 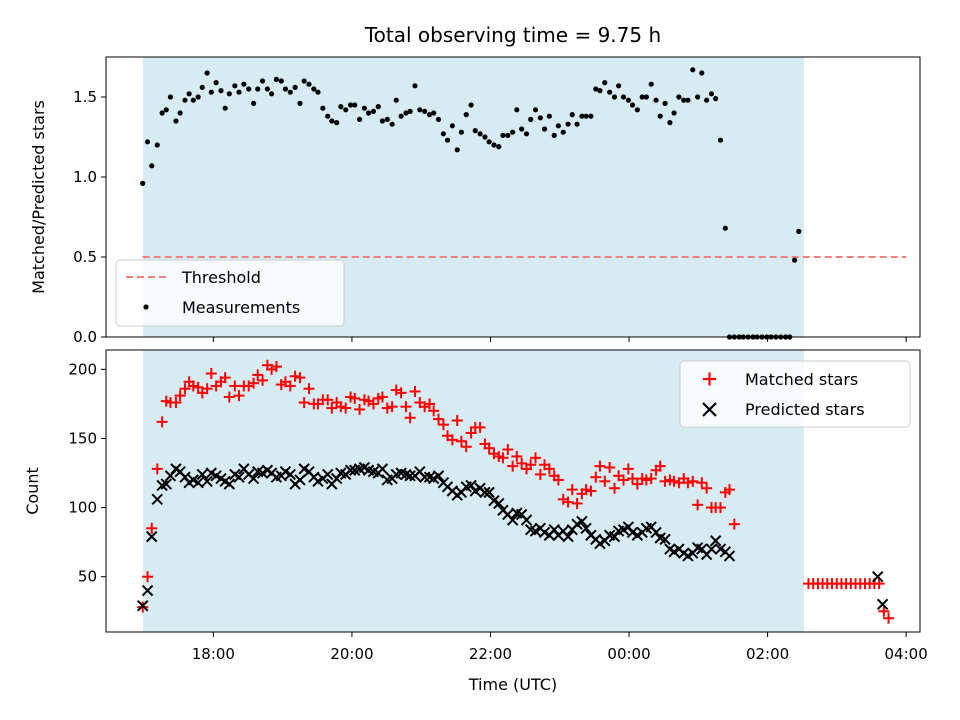 What do you see at coordinates (221, 277) in the screenshot?
I see `legend-threshold-label: Threshold` at bounding box center [221, 277].